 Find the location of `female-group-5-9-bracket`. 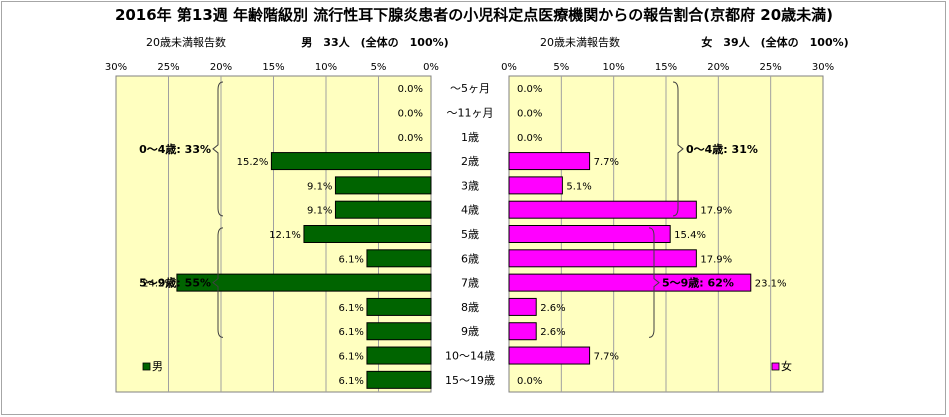

female-group-5-9-bracket is located at coordinates (654, 282).